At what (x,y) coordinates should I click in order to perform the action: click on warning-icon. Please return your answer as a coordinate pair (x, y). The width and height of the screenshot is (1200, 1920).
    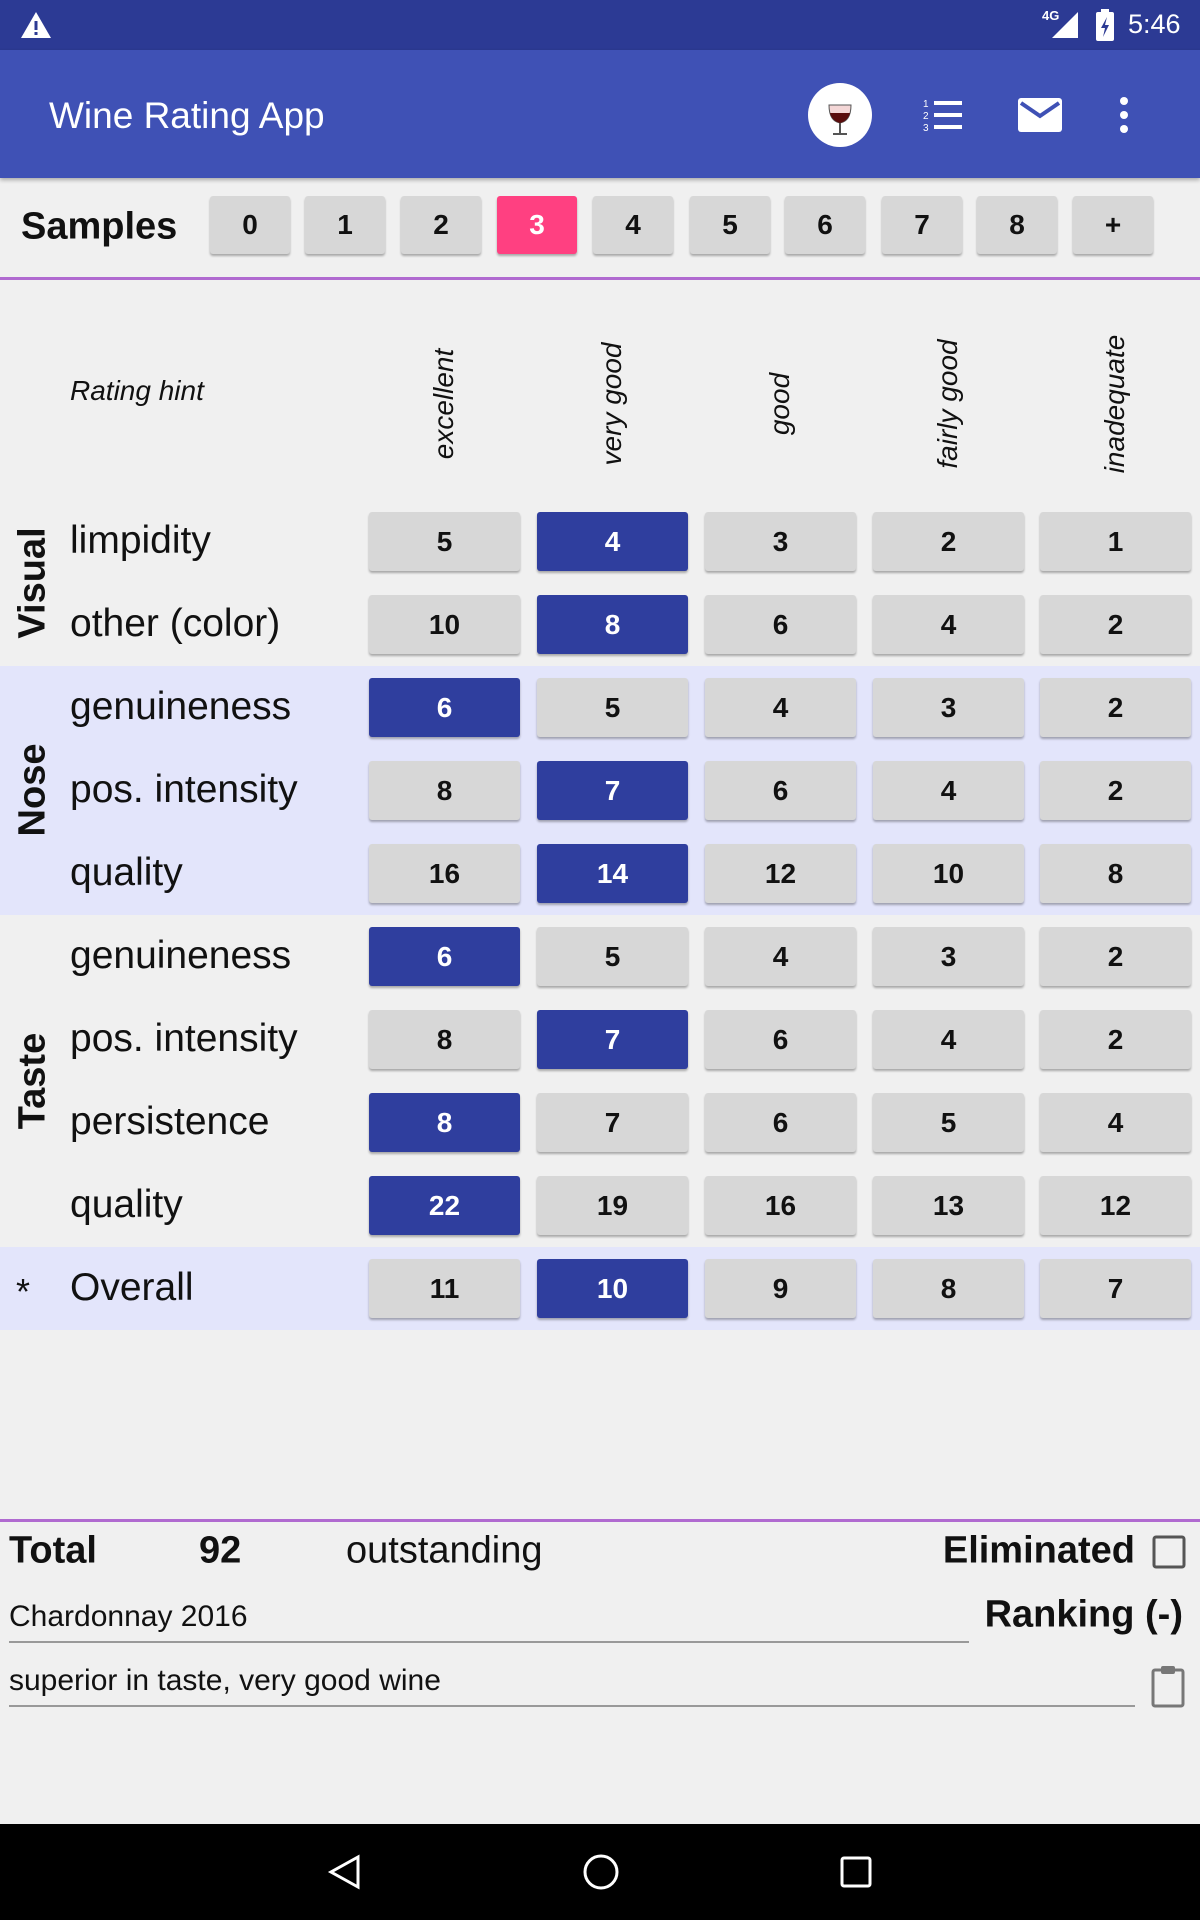
    Looking at the image, I should click on (36, 25).